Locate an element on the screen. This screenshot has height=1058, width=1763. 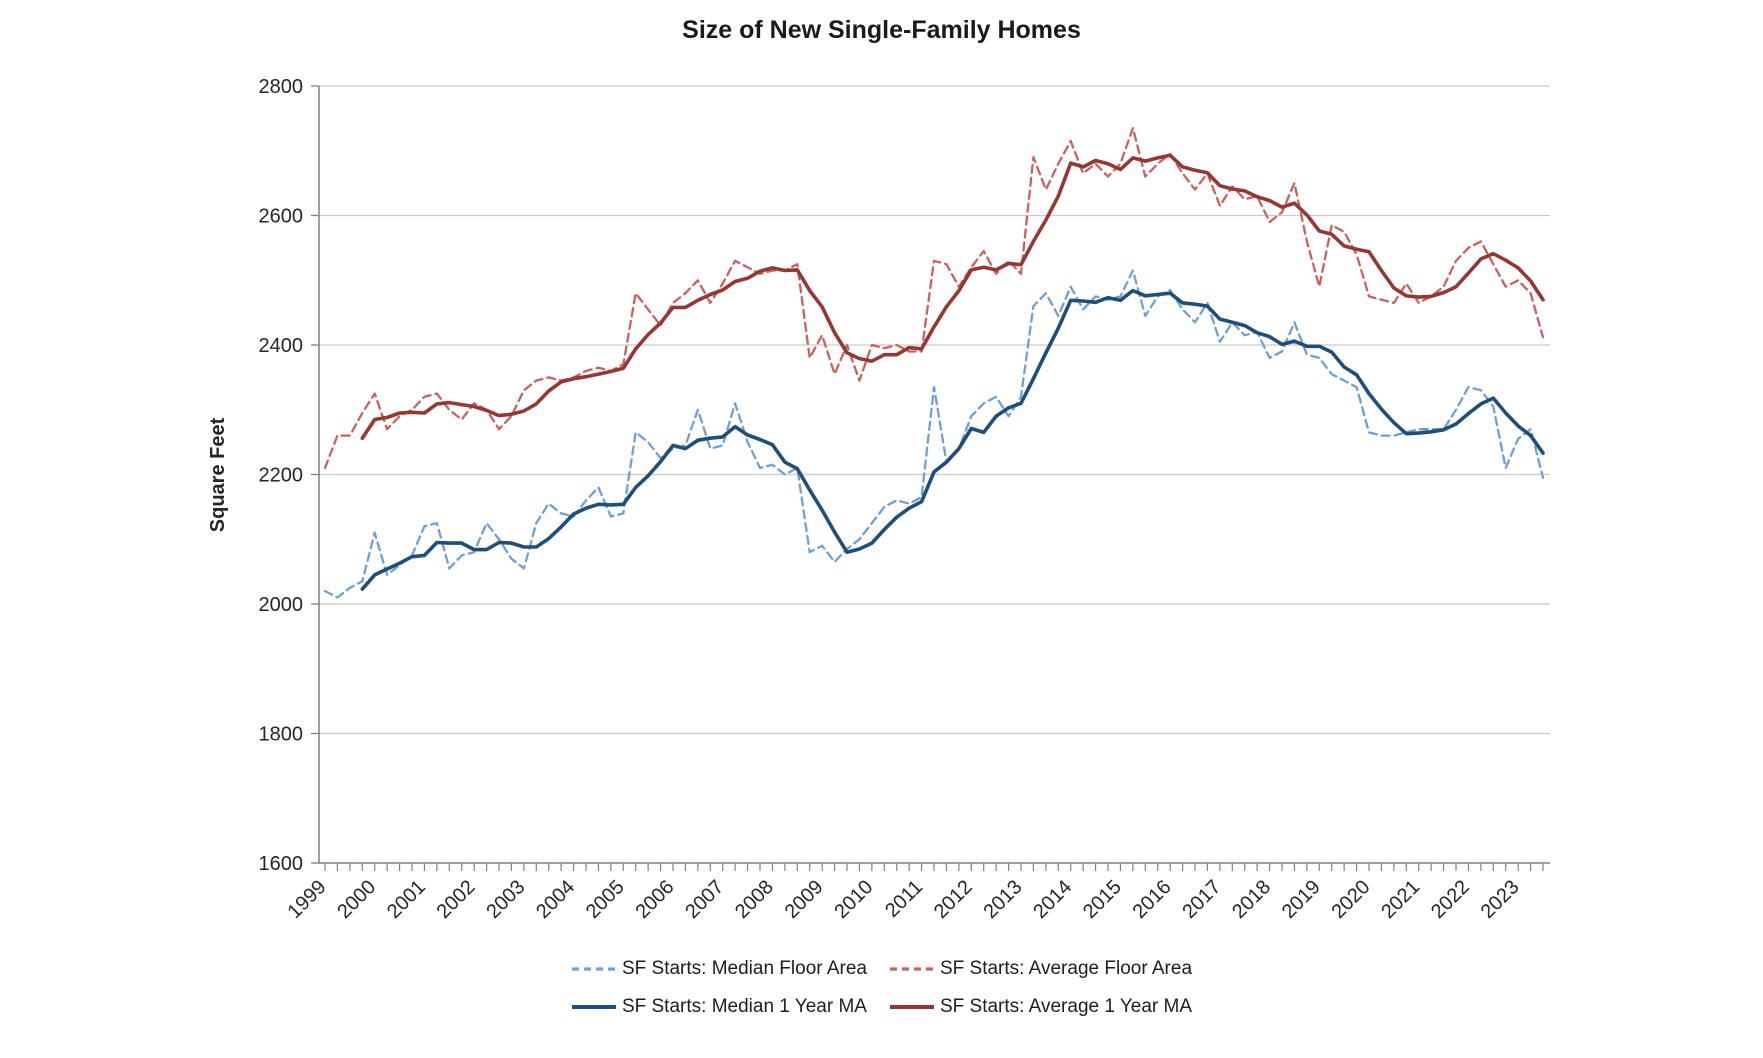
x-tick-label: 2000 is located at coordinates (356, 899).